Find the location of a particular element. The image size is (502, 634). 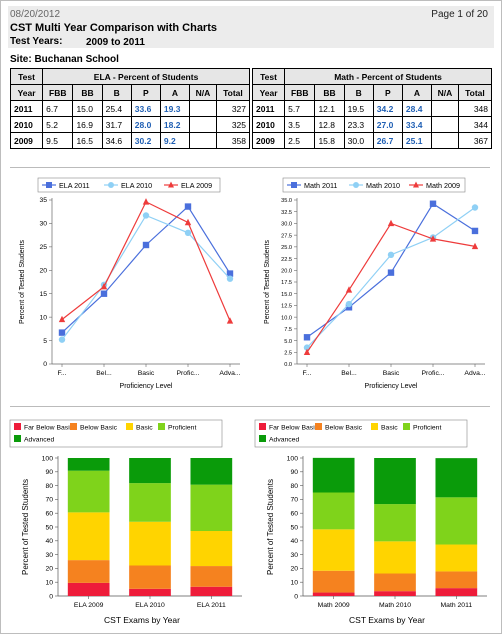

cell-fbb: 5.2 is located at coordinates (58, 124).